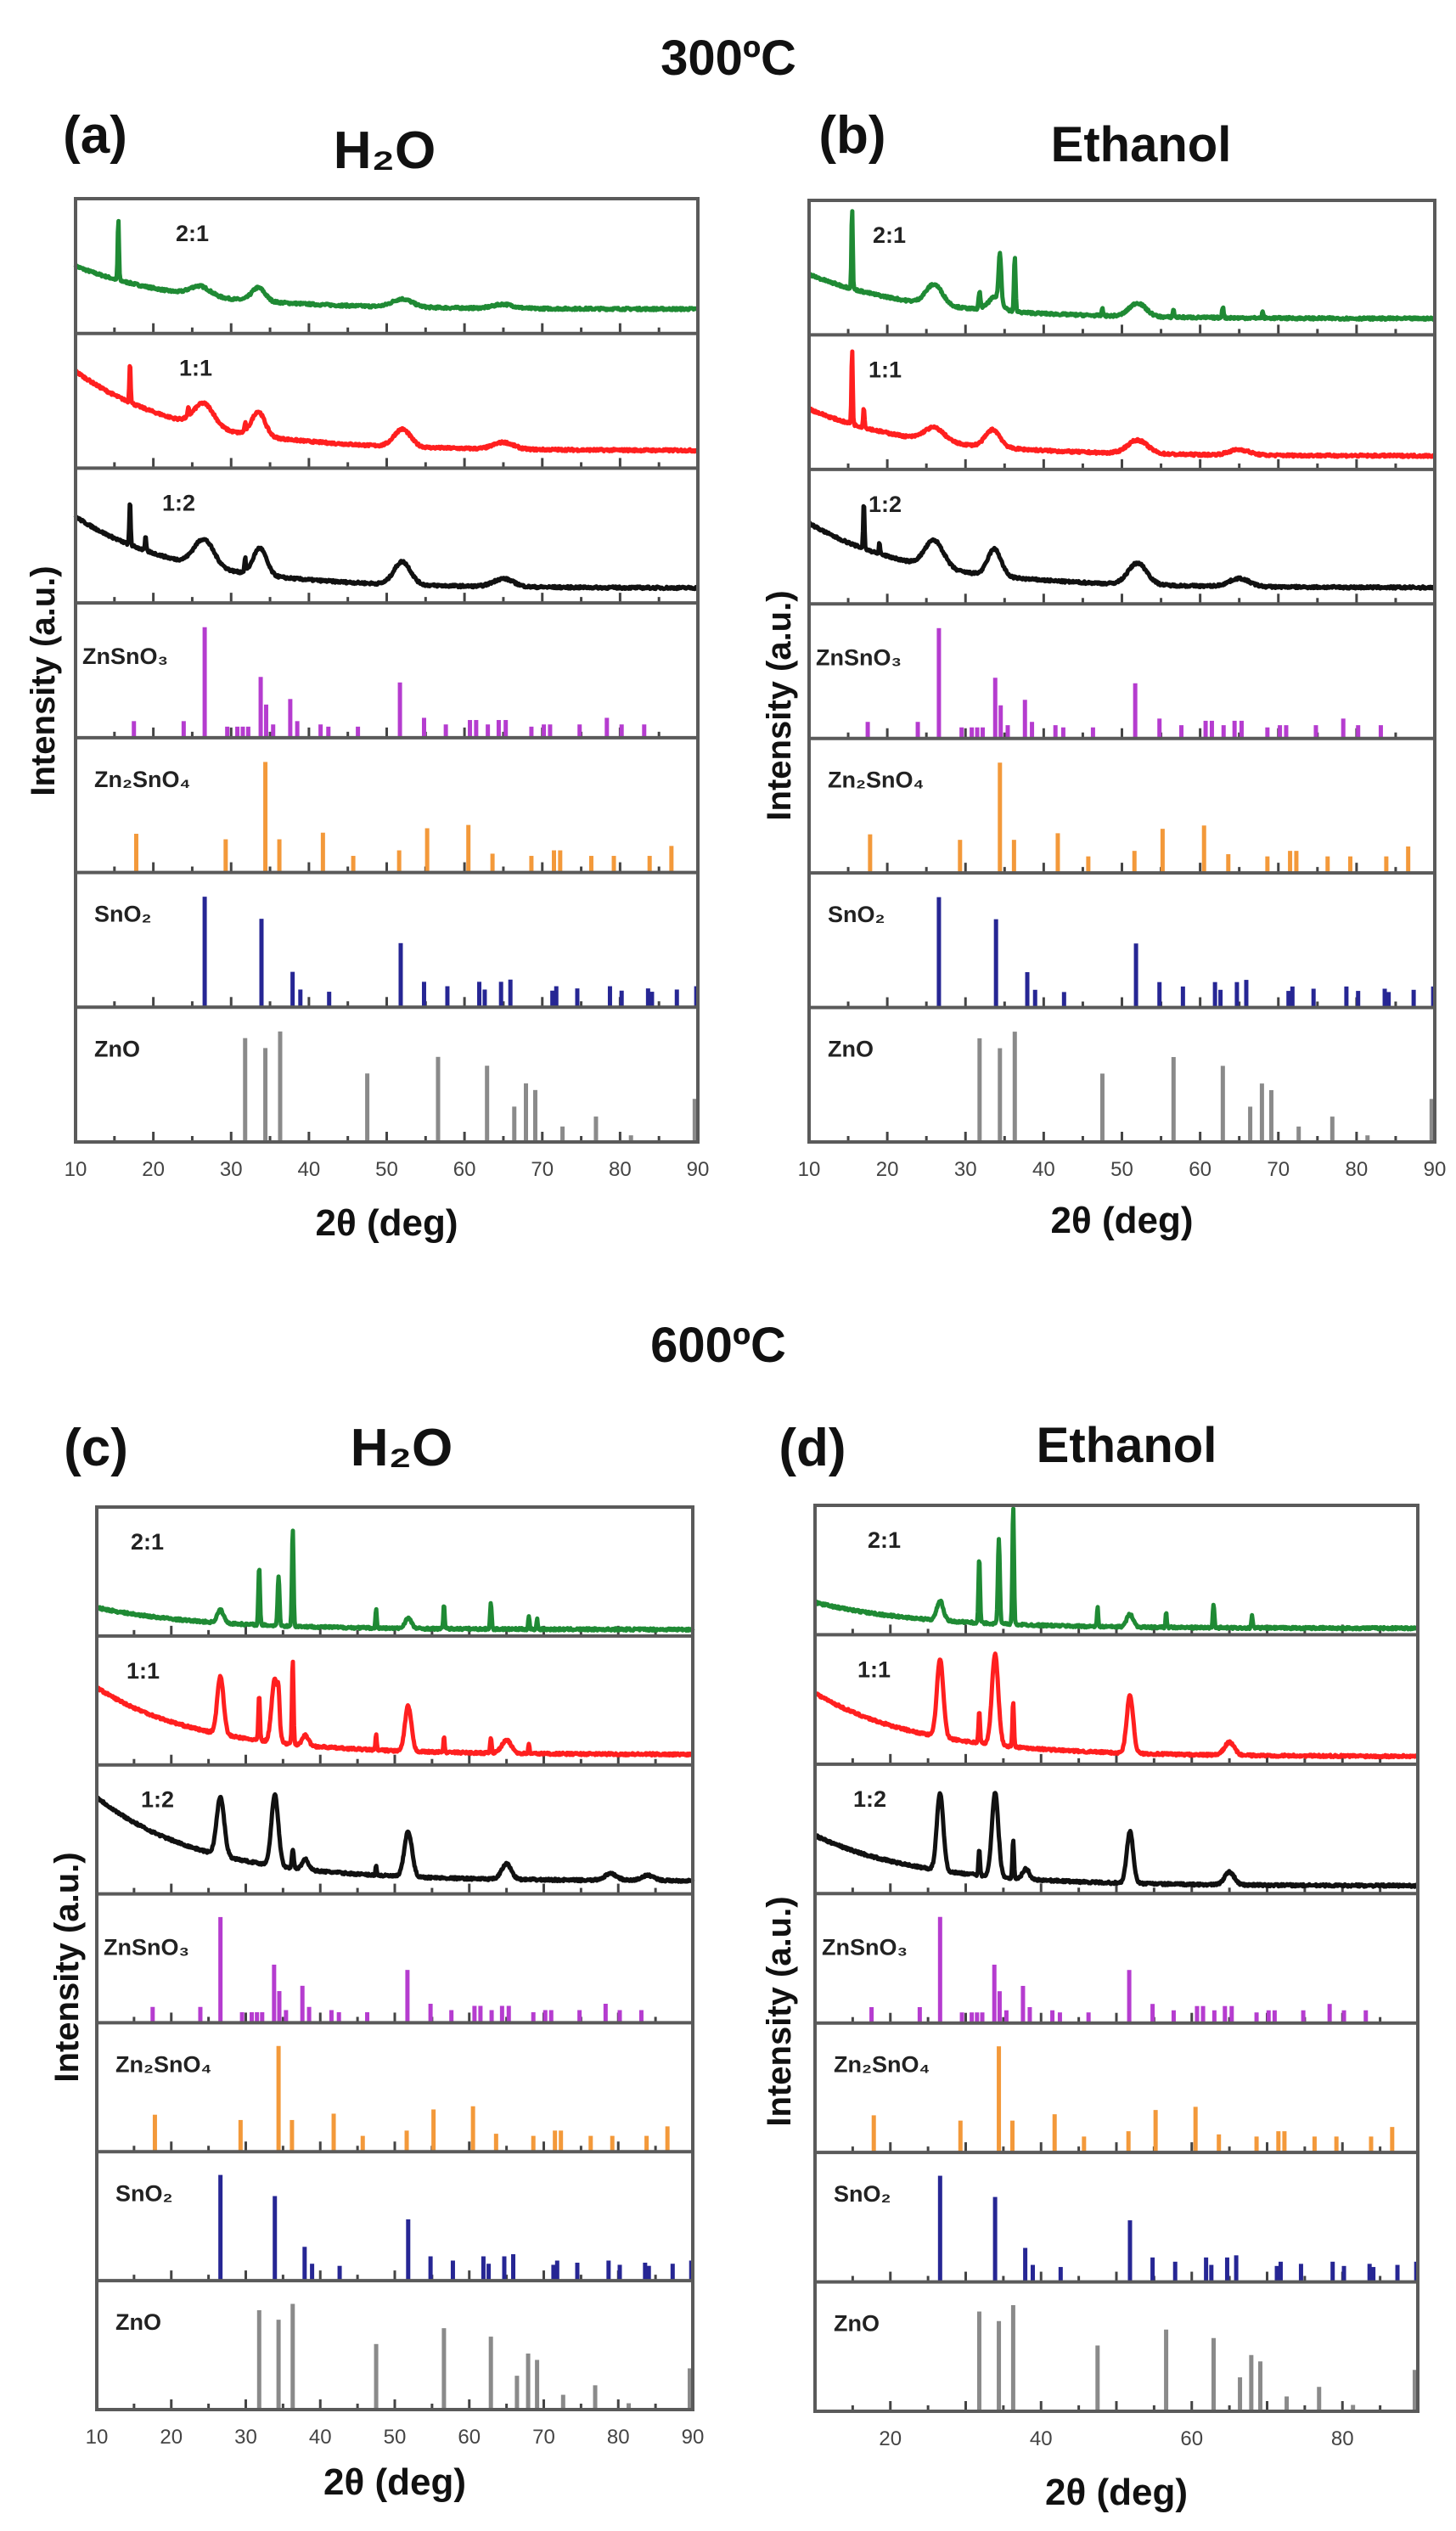  I want to click on x-tick-label: 30, so click(231, 1170).